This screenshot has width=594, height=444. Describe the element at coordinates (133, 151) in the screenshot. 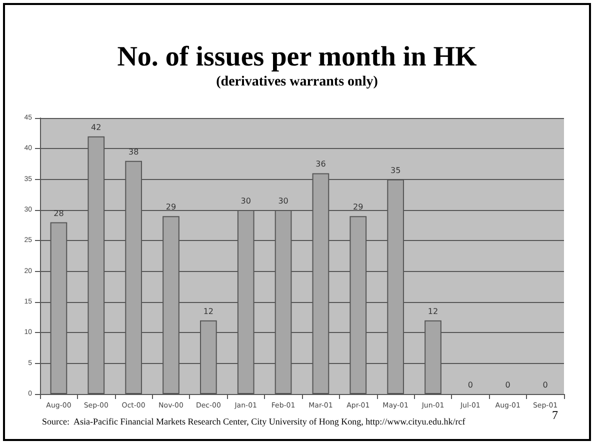

I see `data-label: 38` at that location.